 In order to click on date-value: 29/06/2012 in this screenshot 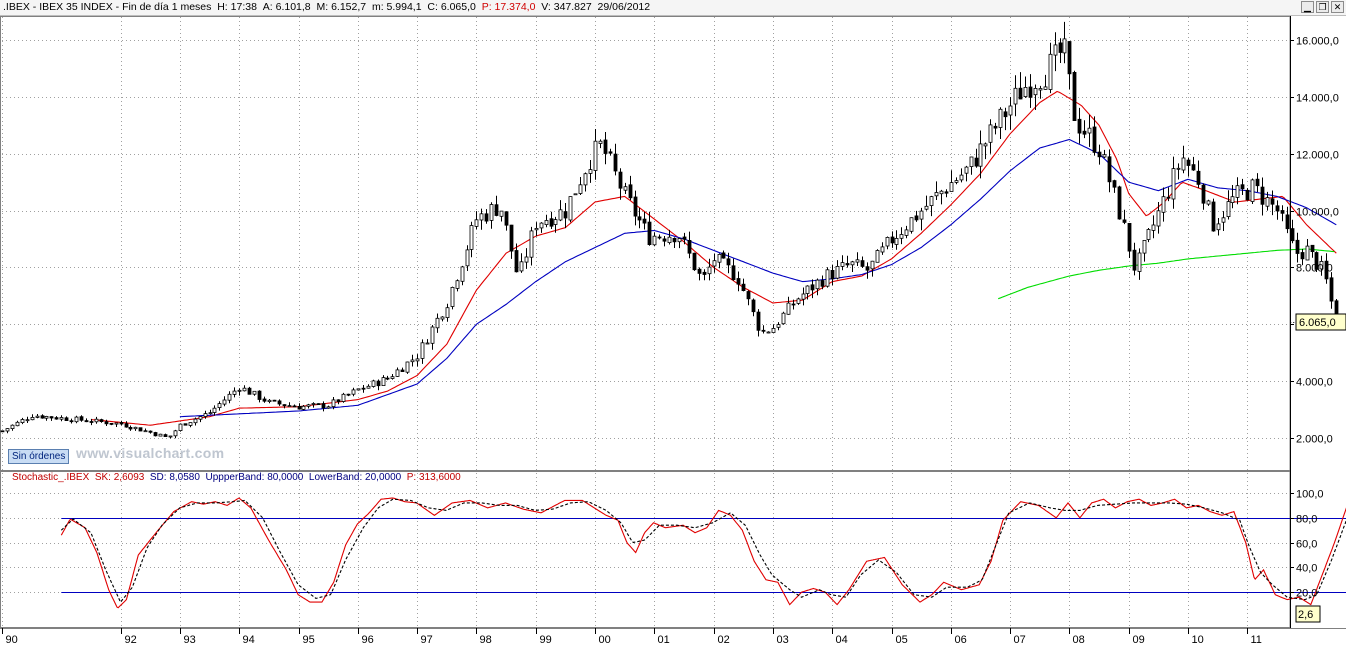, I will do `click(624, 7)`.